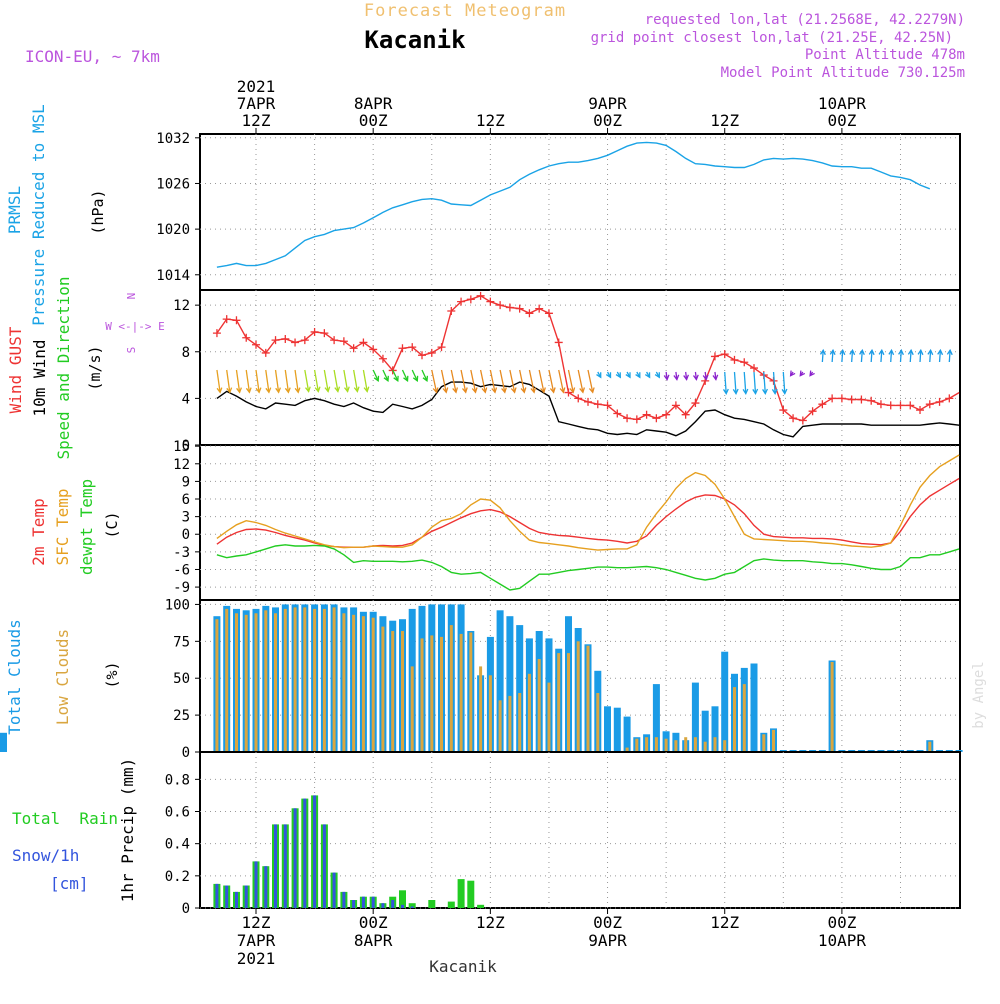  I want to click on y-tick-label: -6, so click(181, 570).